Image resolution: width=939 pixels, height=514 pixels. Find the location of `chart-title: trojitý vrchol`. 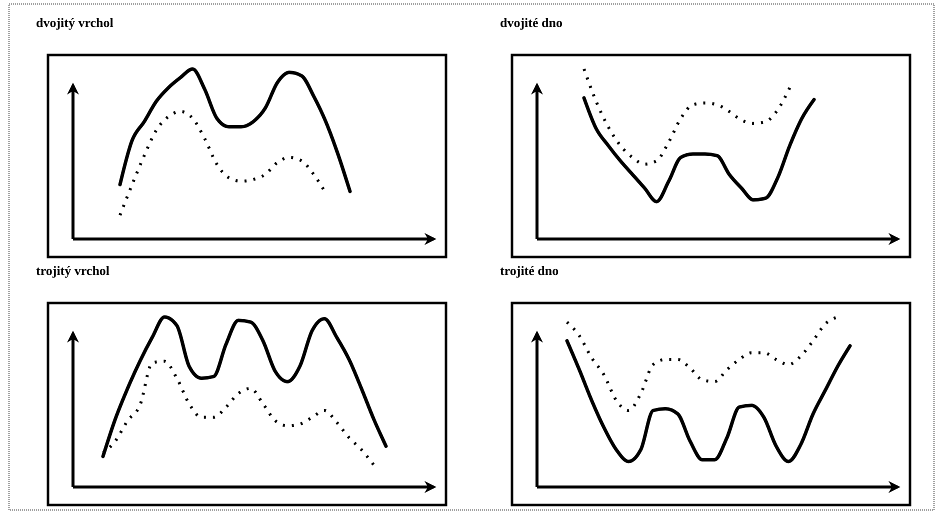

chart-title: trojitý vrchol is located at coordinates (73, 270).